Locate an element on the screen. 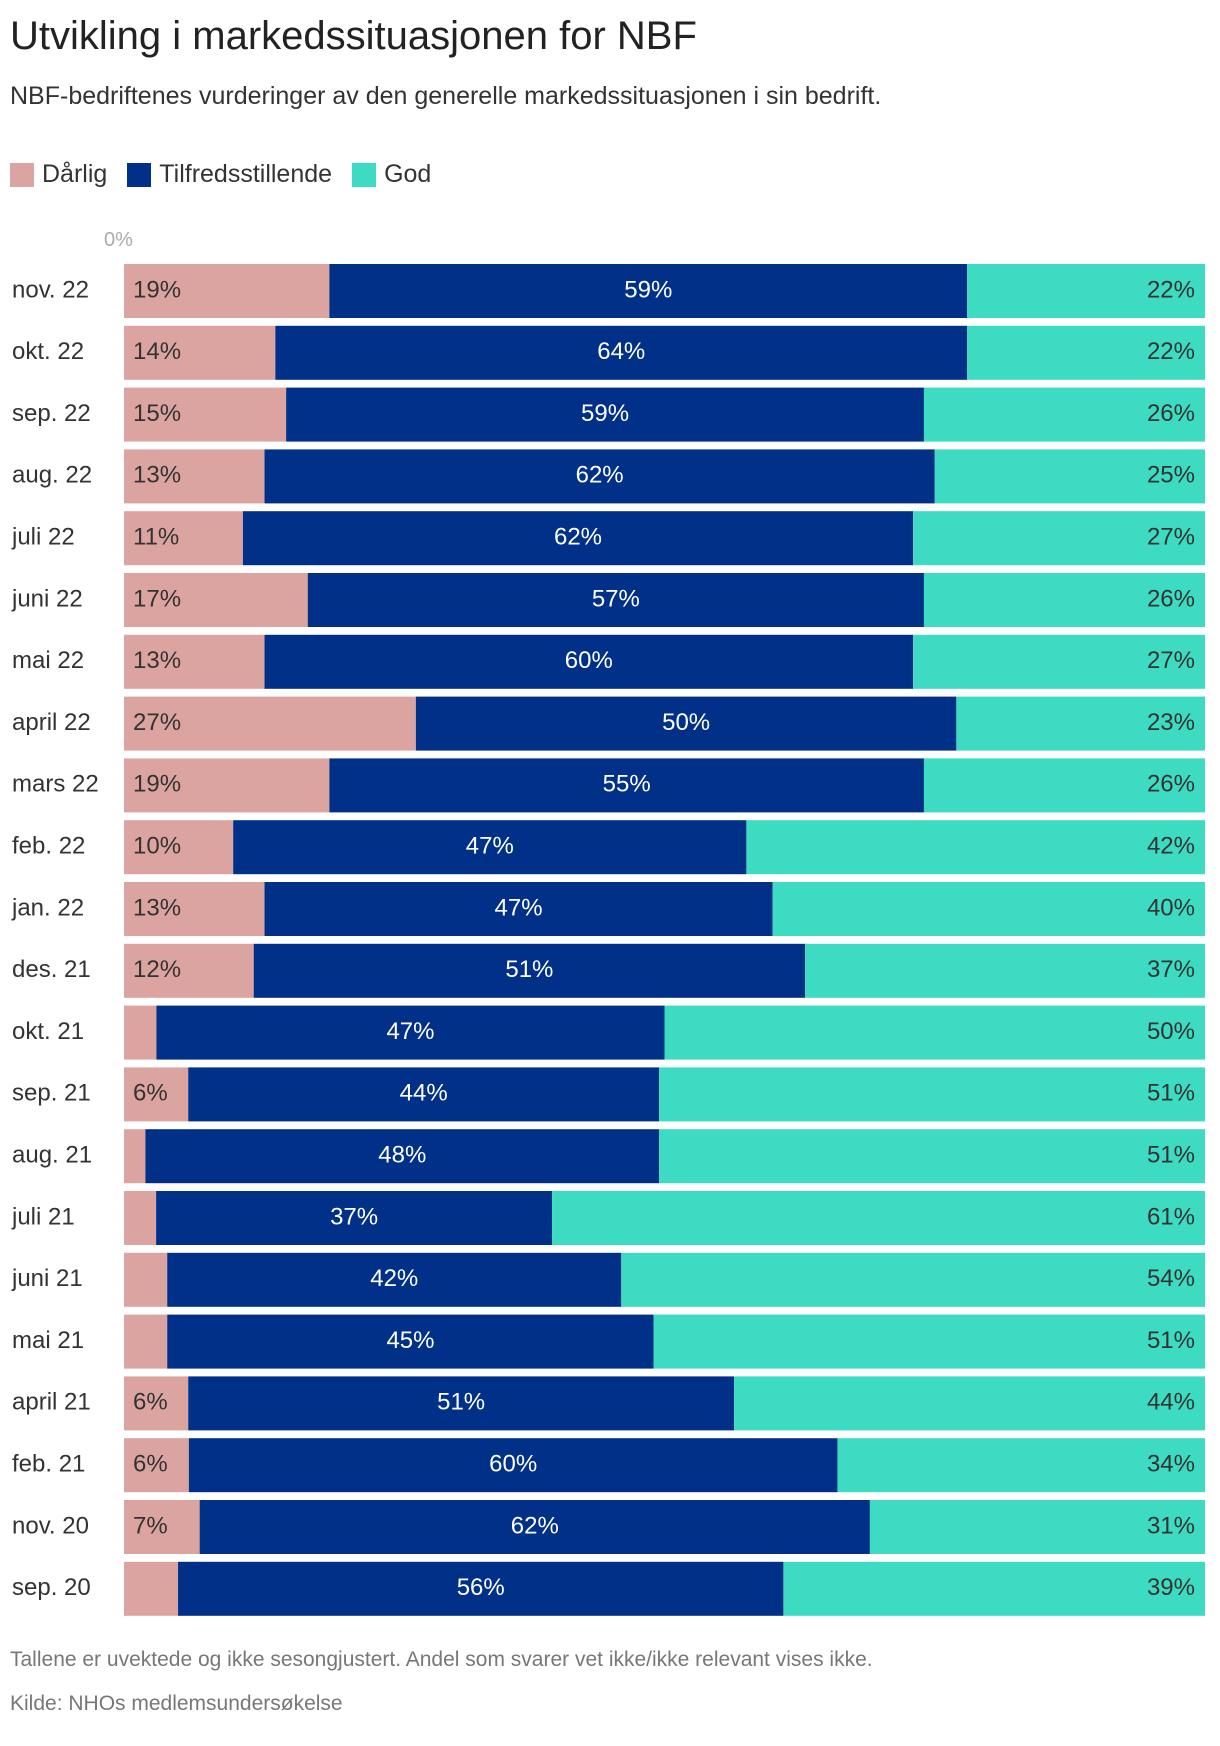  data-label: 59% is located at coordinates (605, 413).